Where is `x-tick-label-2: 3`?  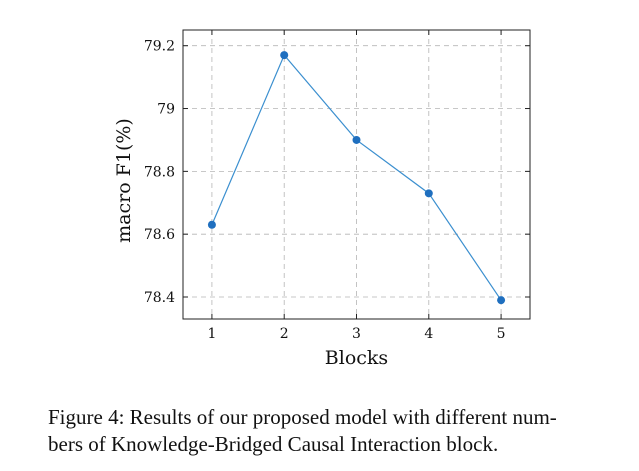 x-tick-label-2: 3 is located at coordinates (356, 334).